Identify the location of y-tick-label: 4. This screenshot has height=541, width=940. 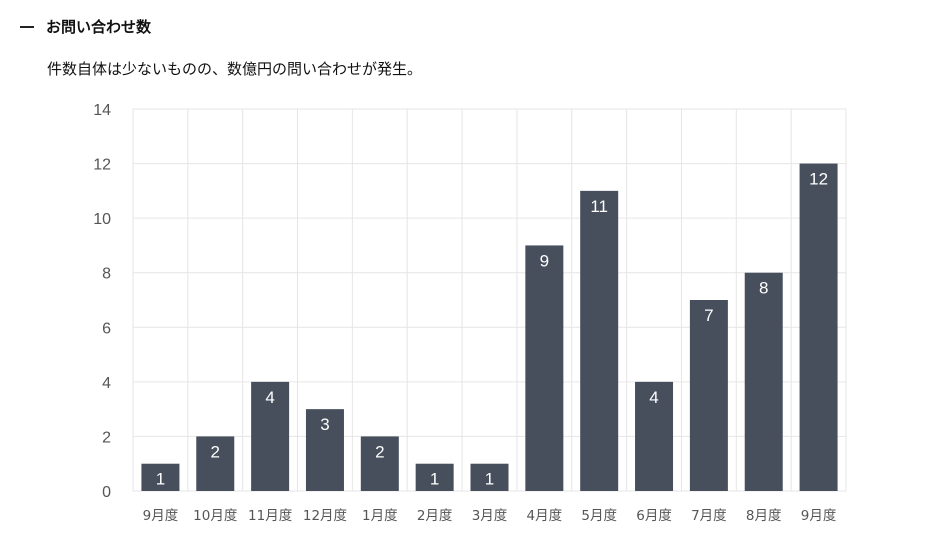
(106, 383).